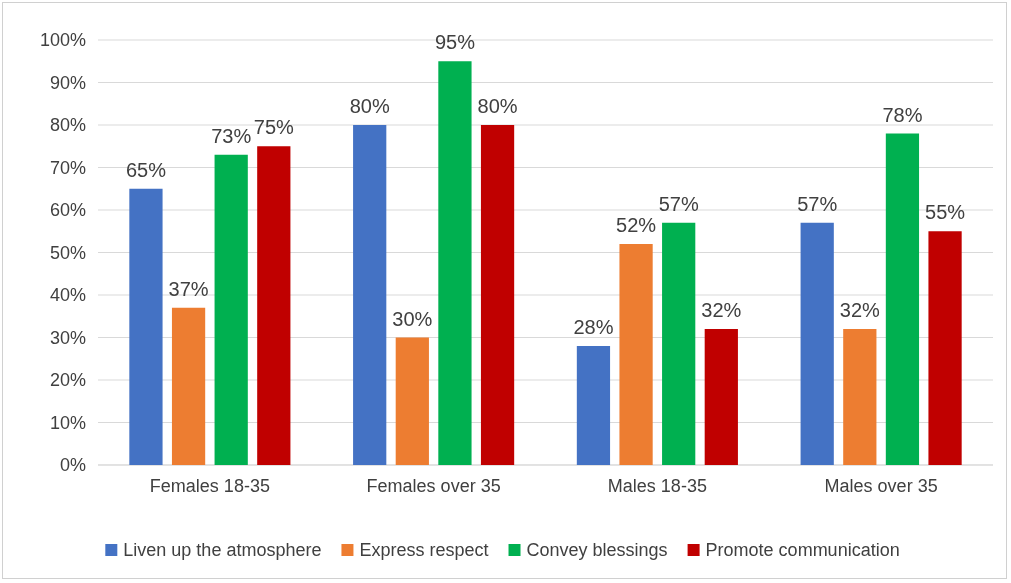 Image resolution: width=1011 pixels, height=583 pixels. Describe the element at coordinates (597, 550) in the screenshot. I see `legend-label: Convey blessings` at that location.